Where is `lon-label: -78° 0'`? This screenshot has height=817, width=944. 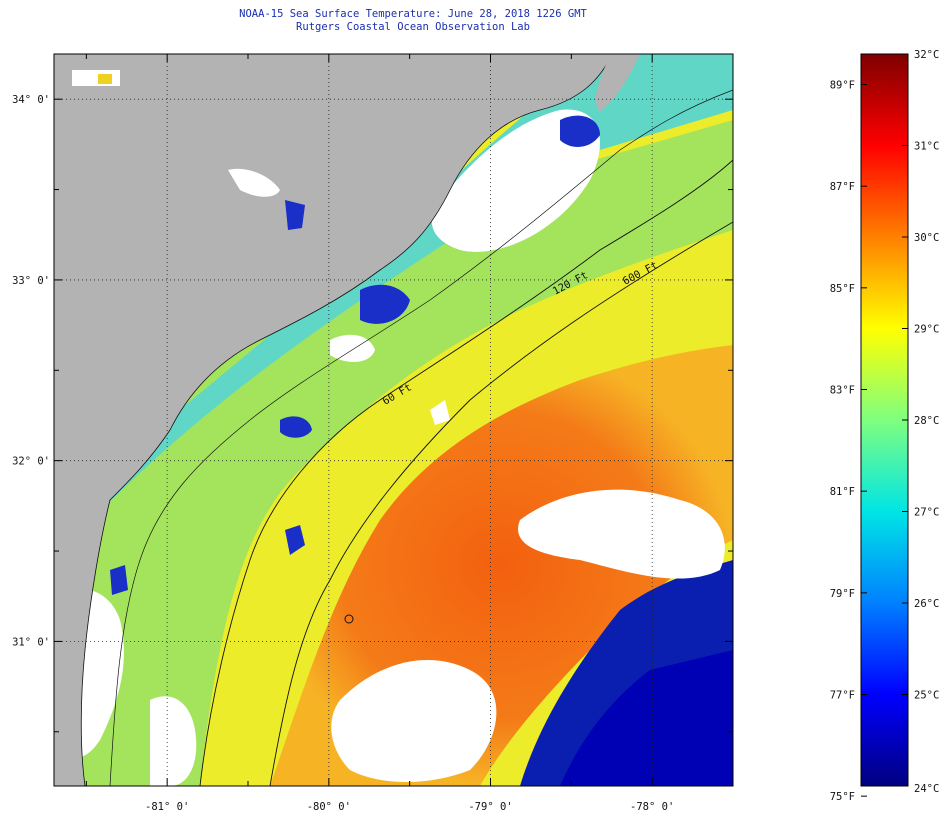 lon-label: -78° 0' is located at coordinates (652, 807).